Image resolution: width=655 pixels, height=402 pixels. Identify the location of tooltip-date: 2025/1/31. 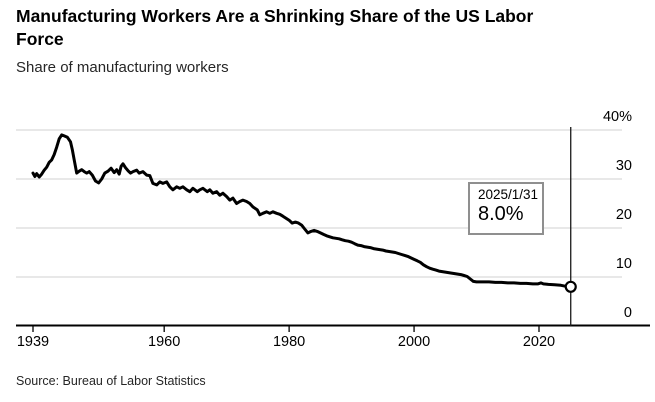
(508, 194).